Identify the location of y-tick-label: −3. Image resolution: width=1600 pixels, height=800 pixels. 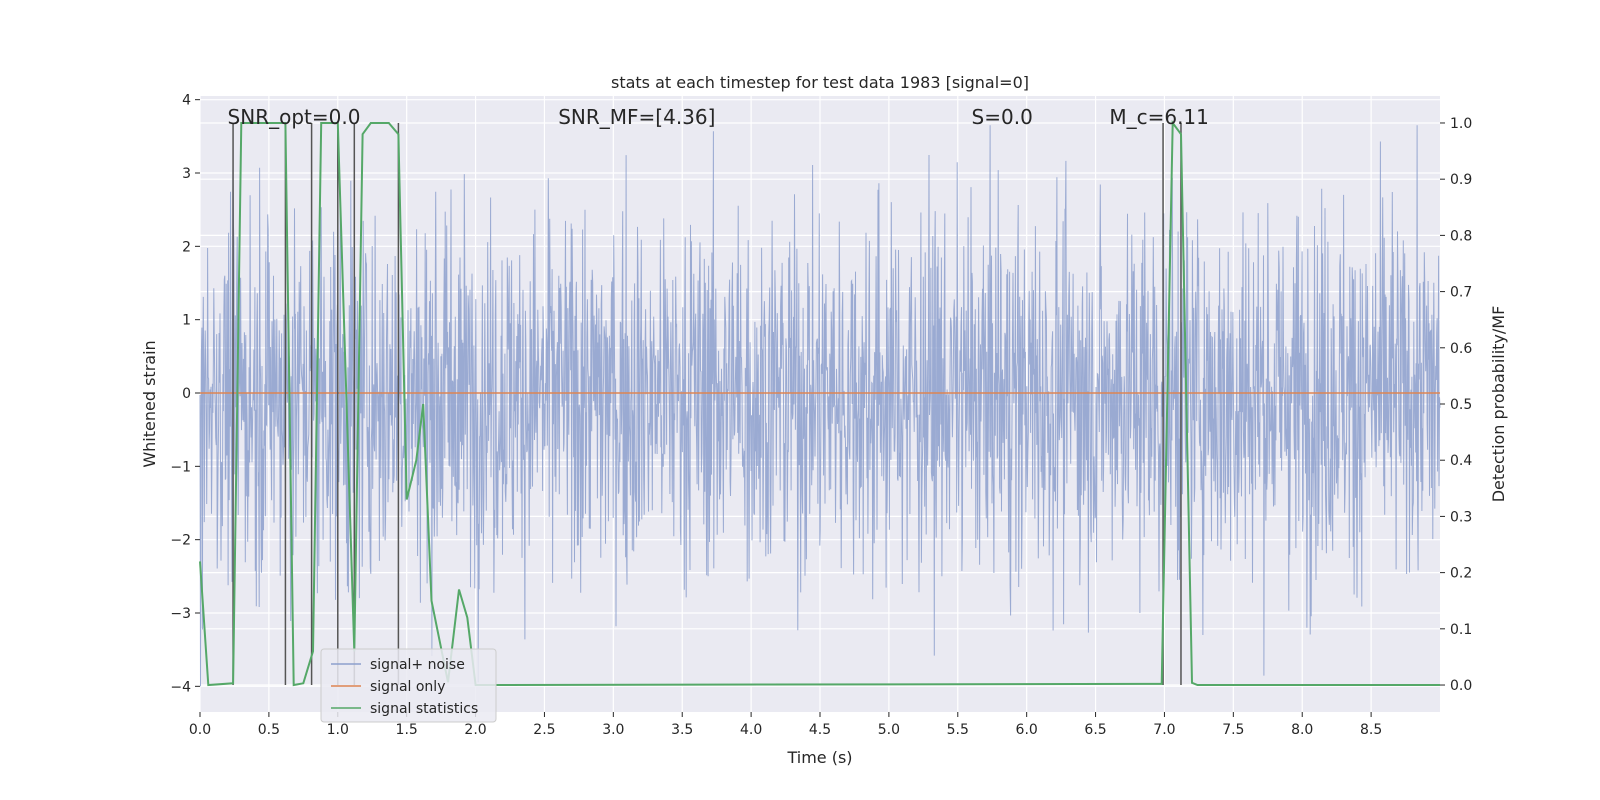
(180, 614).